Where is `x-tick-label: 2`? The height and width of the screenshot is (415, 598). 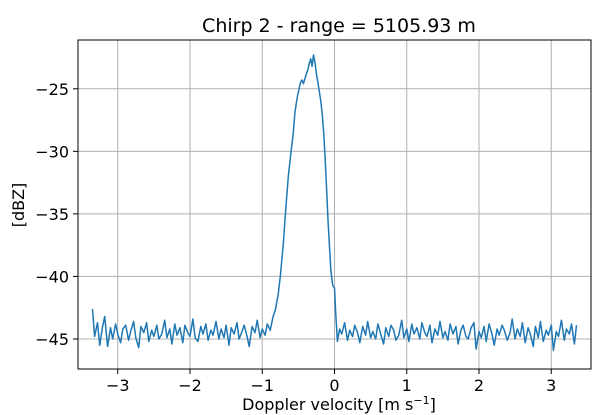
x-tick-label: 2 is located at coordinates (479, 385).